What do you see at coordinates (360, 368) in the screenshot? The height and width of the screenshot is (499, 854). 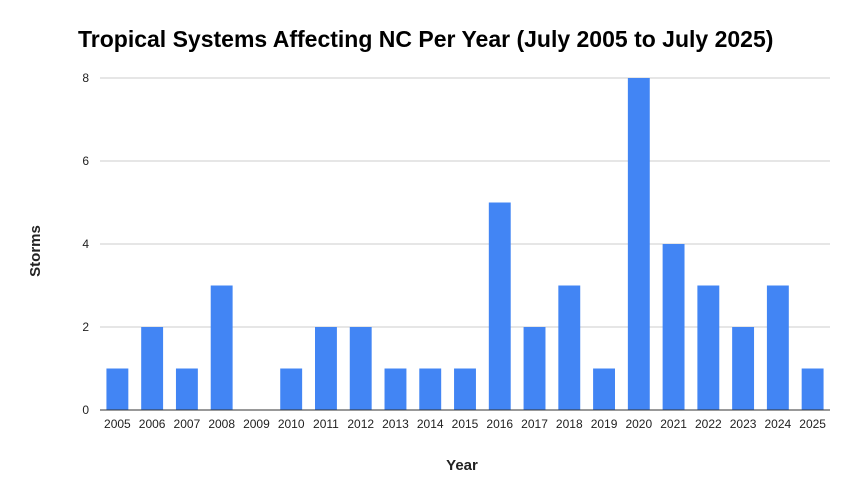 I see `bar-2012` at bounding box center [360, 368].